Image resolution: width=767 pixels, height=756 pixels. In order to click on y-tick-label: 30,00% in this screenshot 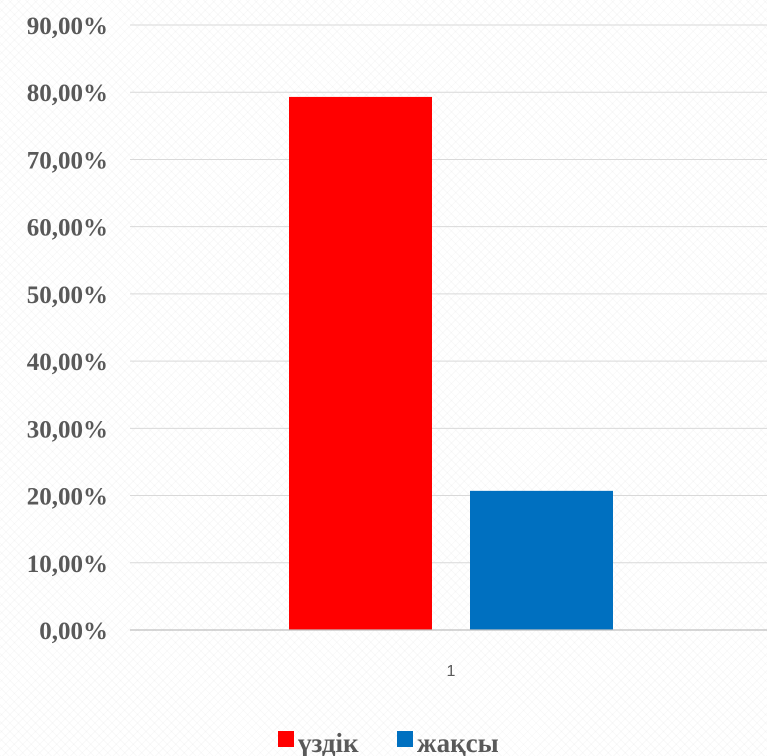, I will do `click(67, 429)`.